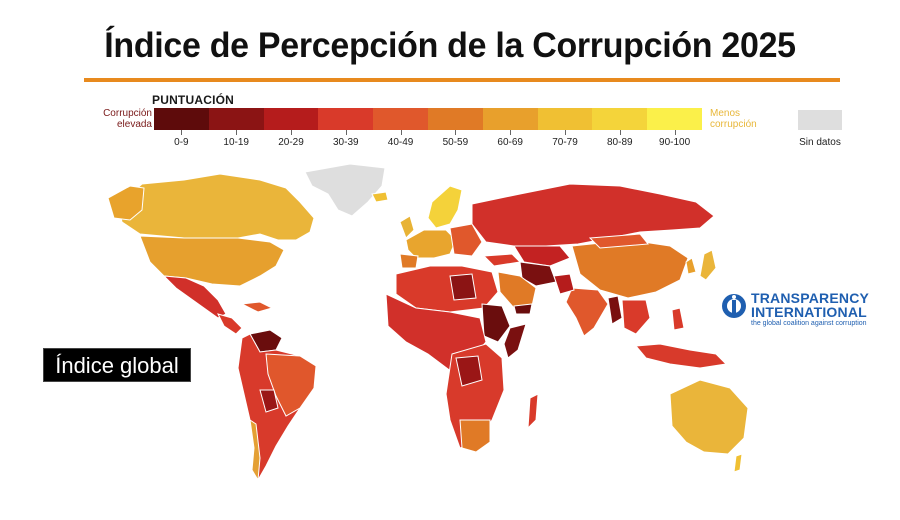  I want to click on legend-right-label: Menos corrupción, so click(733, 119).